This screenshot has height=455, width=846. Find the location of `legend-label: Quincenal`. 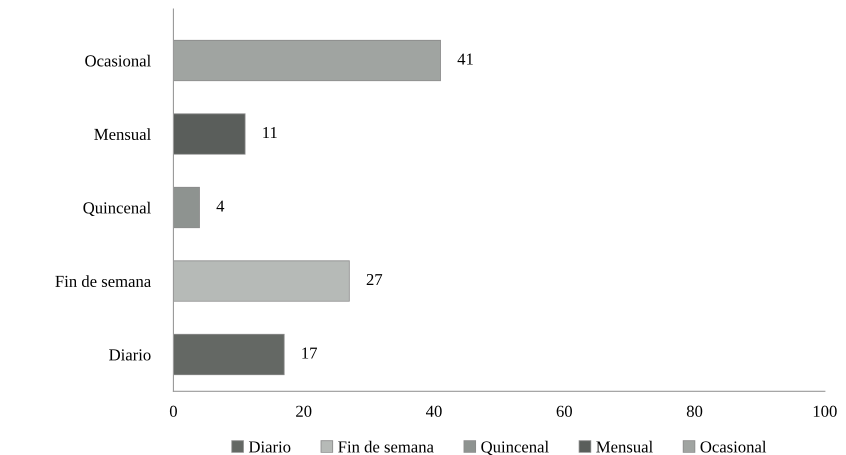

legend-label: Quincenal is located at coordinates (515, 447).